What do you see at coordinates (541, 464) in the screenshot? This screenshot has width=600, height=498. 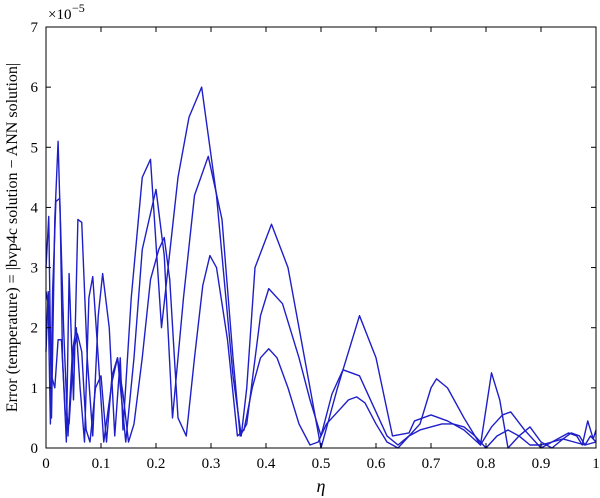 I see `x-tick-label: 0.9` at bounding box center [541, 464].